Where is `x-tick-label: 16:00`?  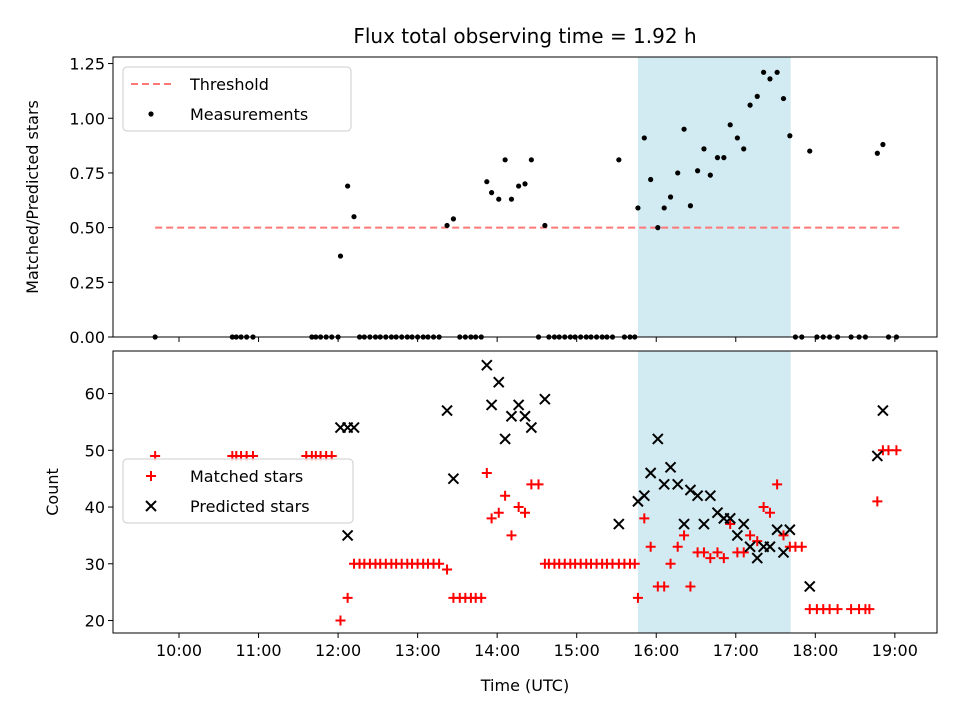 x-tick-label: 16:00 is located at coordinates (656, 650).